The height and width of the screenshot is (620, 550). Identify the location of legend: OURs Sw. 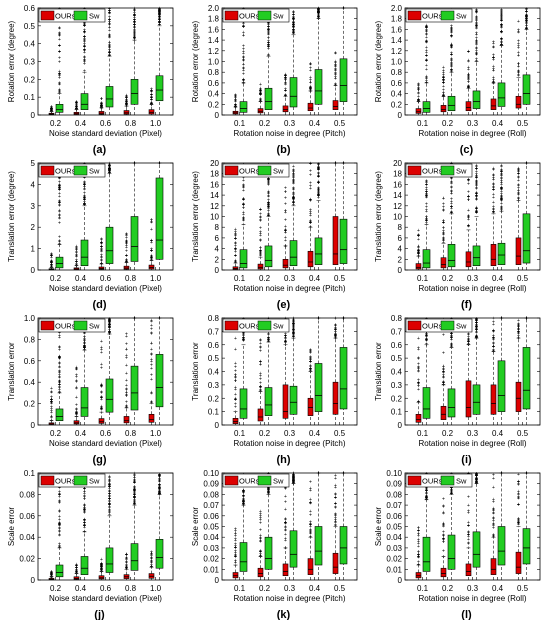
(256, 480).